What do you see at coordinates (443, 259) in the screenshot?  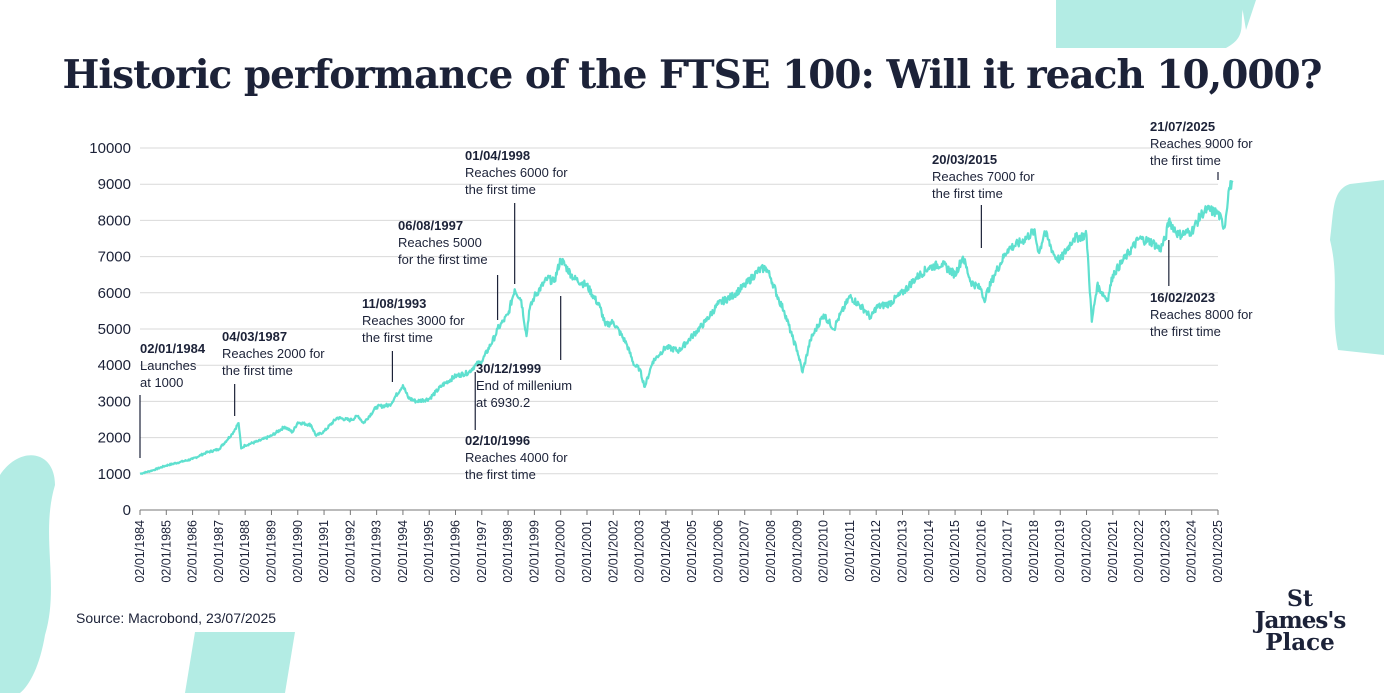 I see `annotation-text: for the first time` at bounding box center [443, 259].